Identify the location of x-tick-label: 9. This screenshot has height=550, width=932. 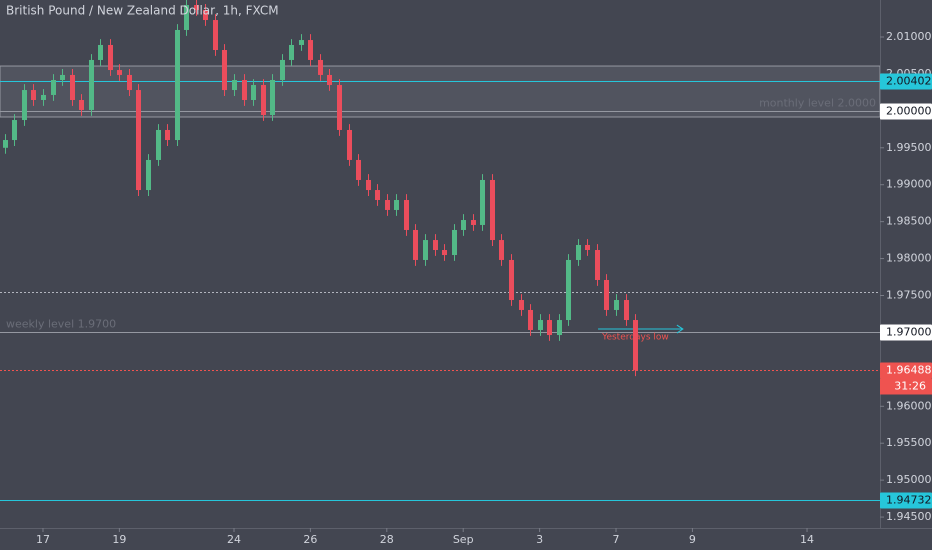
(692, 539).